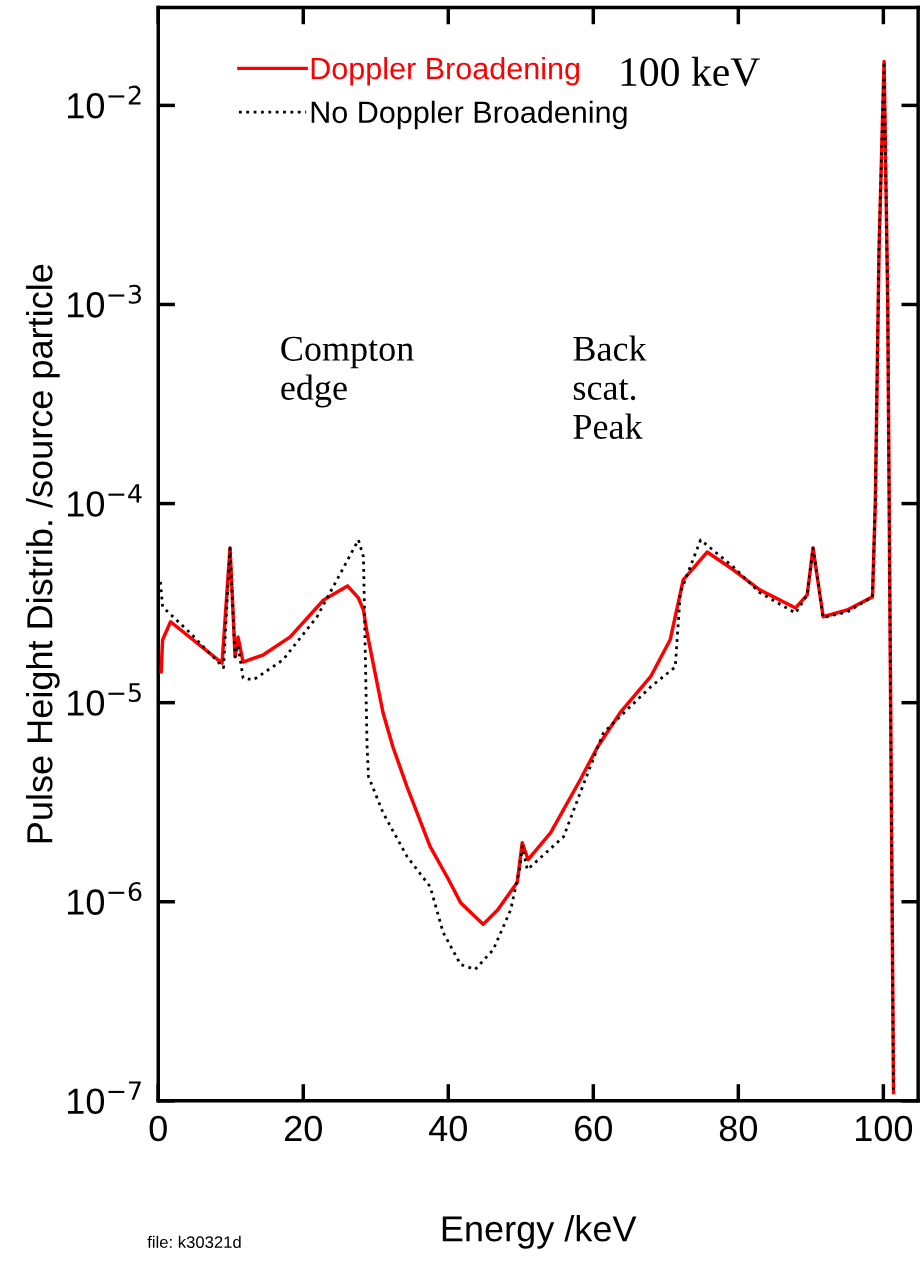 Image resolution: width=920 pixels, height=1261 pixels. What do you see at coordinates (448, 1128) in the screenshot?
I see `x-tick-label: 40` at bounding box center [448, 1128].